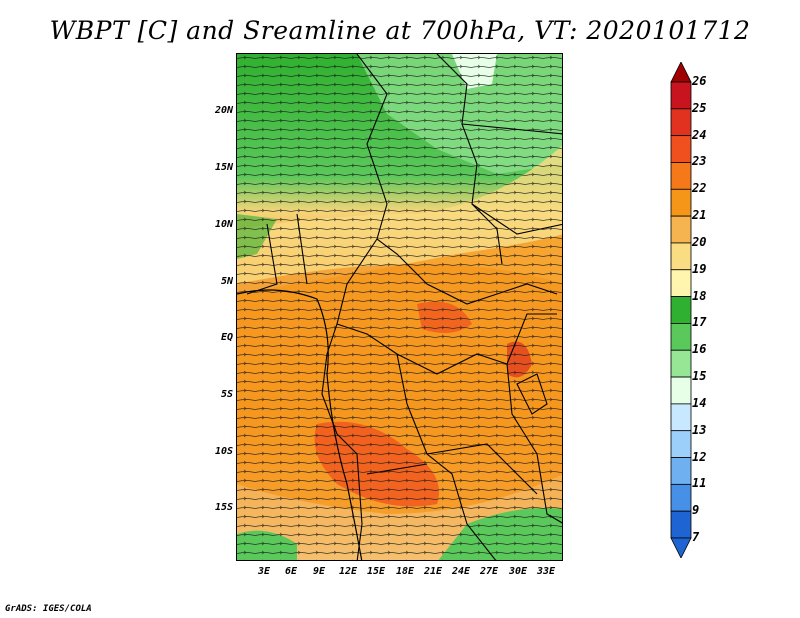  What do you see at coordinates (699, 134) in the screenshot?
I see `colorbar-tick-label: 24` at bounding box center [699, 134].